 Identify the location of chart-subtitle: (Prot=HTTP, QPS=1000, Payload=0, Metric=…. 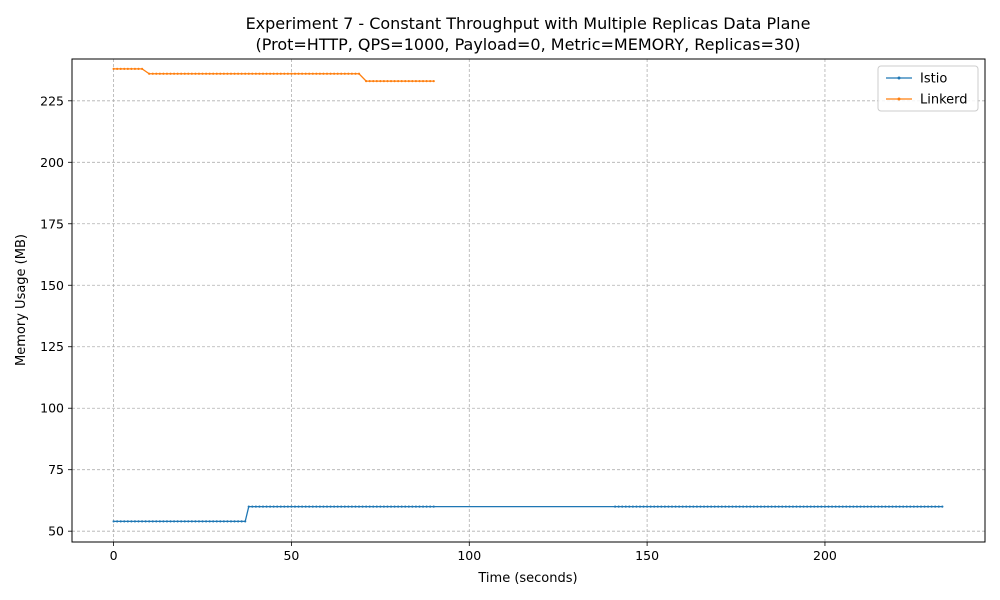
(527, 44).